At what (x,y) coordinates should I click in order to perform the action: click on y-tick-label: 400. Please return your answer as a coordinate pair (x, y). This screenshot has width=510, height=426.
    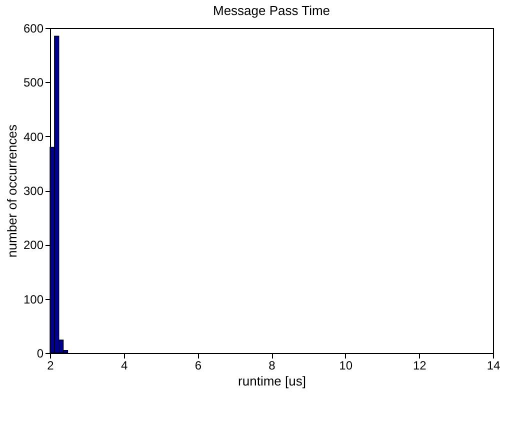
    Looking at the image, I should click on (33, 137).